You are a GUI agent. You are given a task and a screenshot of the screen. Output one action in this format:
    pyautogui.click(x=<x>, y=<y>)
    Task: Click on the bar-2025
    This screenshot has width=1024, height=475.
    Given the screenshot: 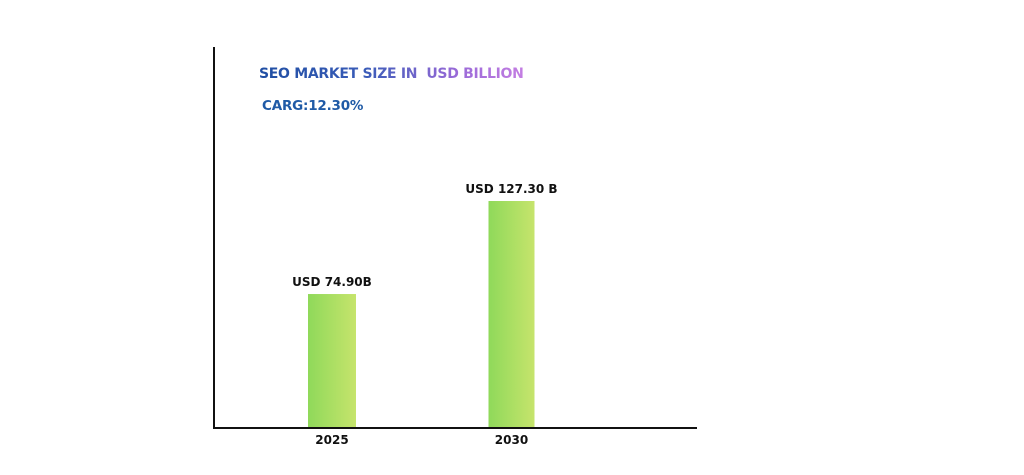 What is the action you would take?
    pyautogui.click(x=332, y=360)
    